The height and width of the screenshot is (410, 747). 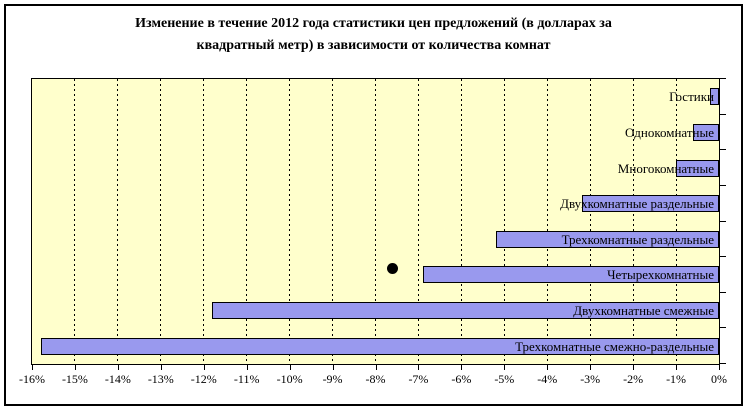 I want to click on x-axis-tick-label: 0%, so click(x=719, y=379).